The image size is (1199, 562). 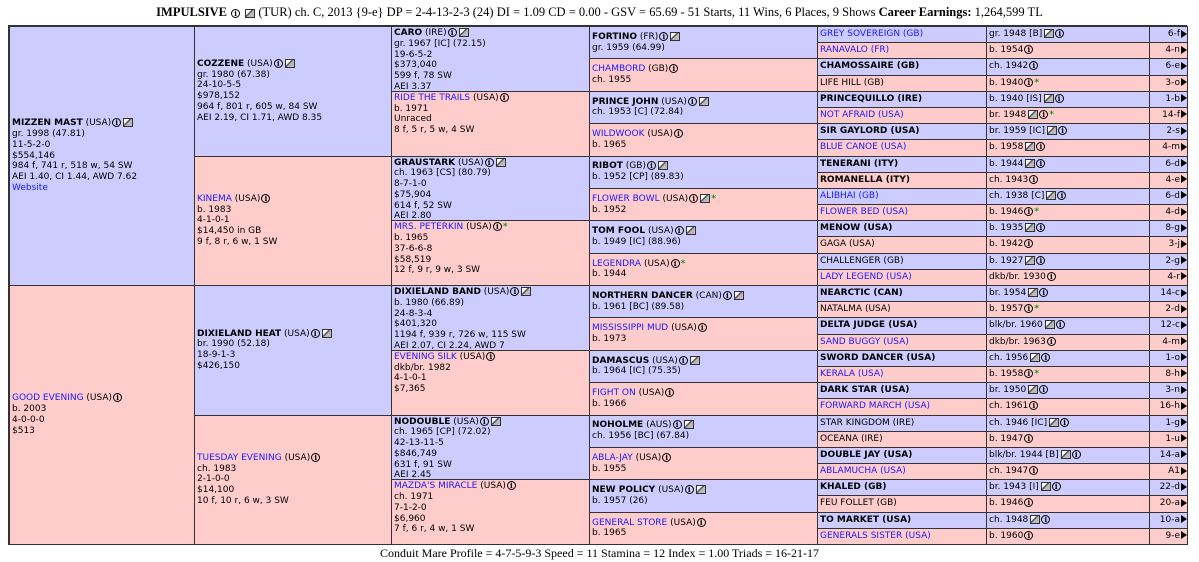 I want to click on horse-name-link: TUESDAY EVENING, so click(x=239, y=457).